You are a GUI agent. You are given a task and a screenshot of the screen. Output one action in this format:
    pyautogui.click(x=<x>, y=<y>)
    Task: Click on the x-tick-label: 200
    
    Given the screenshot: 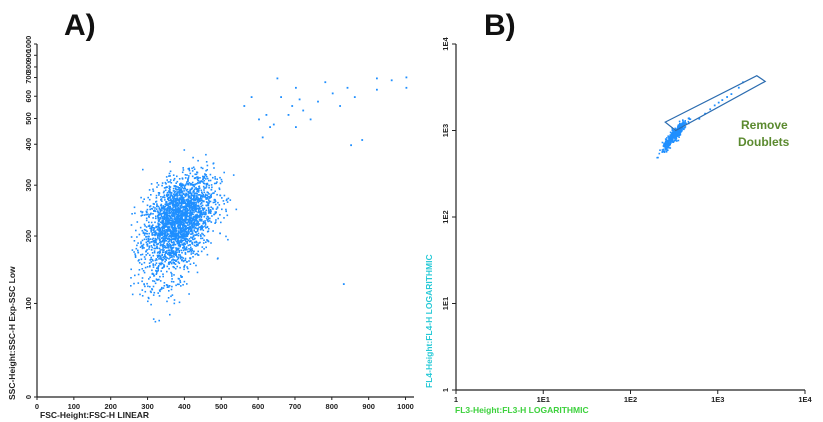 What is the action you would take?
    pyautogui.click(x=110, y=406)
    